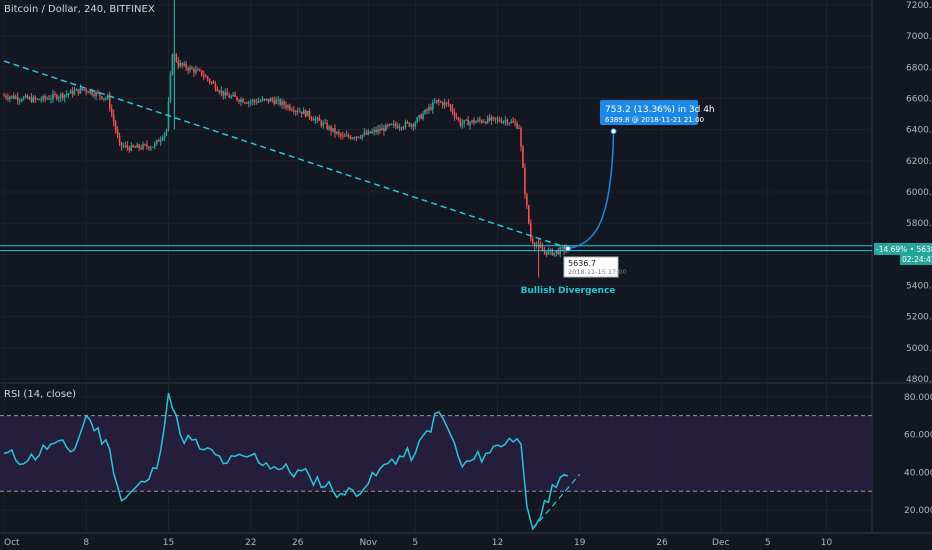 This screenshot has height=550, width=932. I want to click on line-price-tag, so click(903, 249).